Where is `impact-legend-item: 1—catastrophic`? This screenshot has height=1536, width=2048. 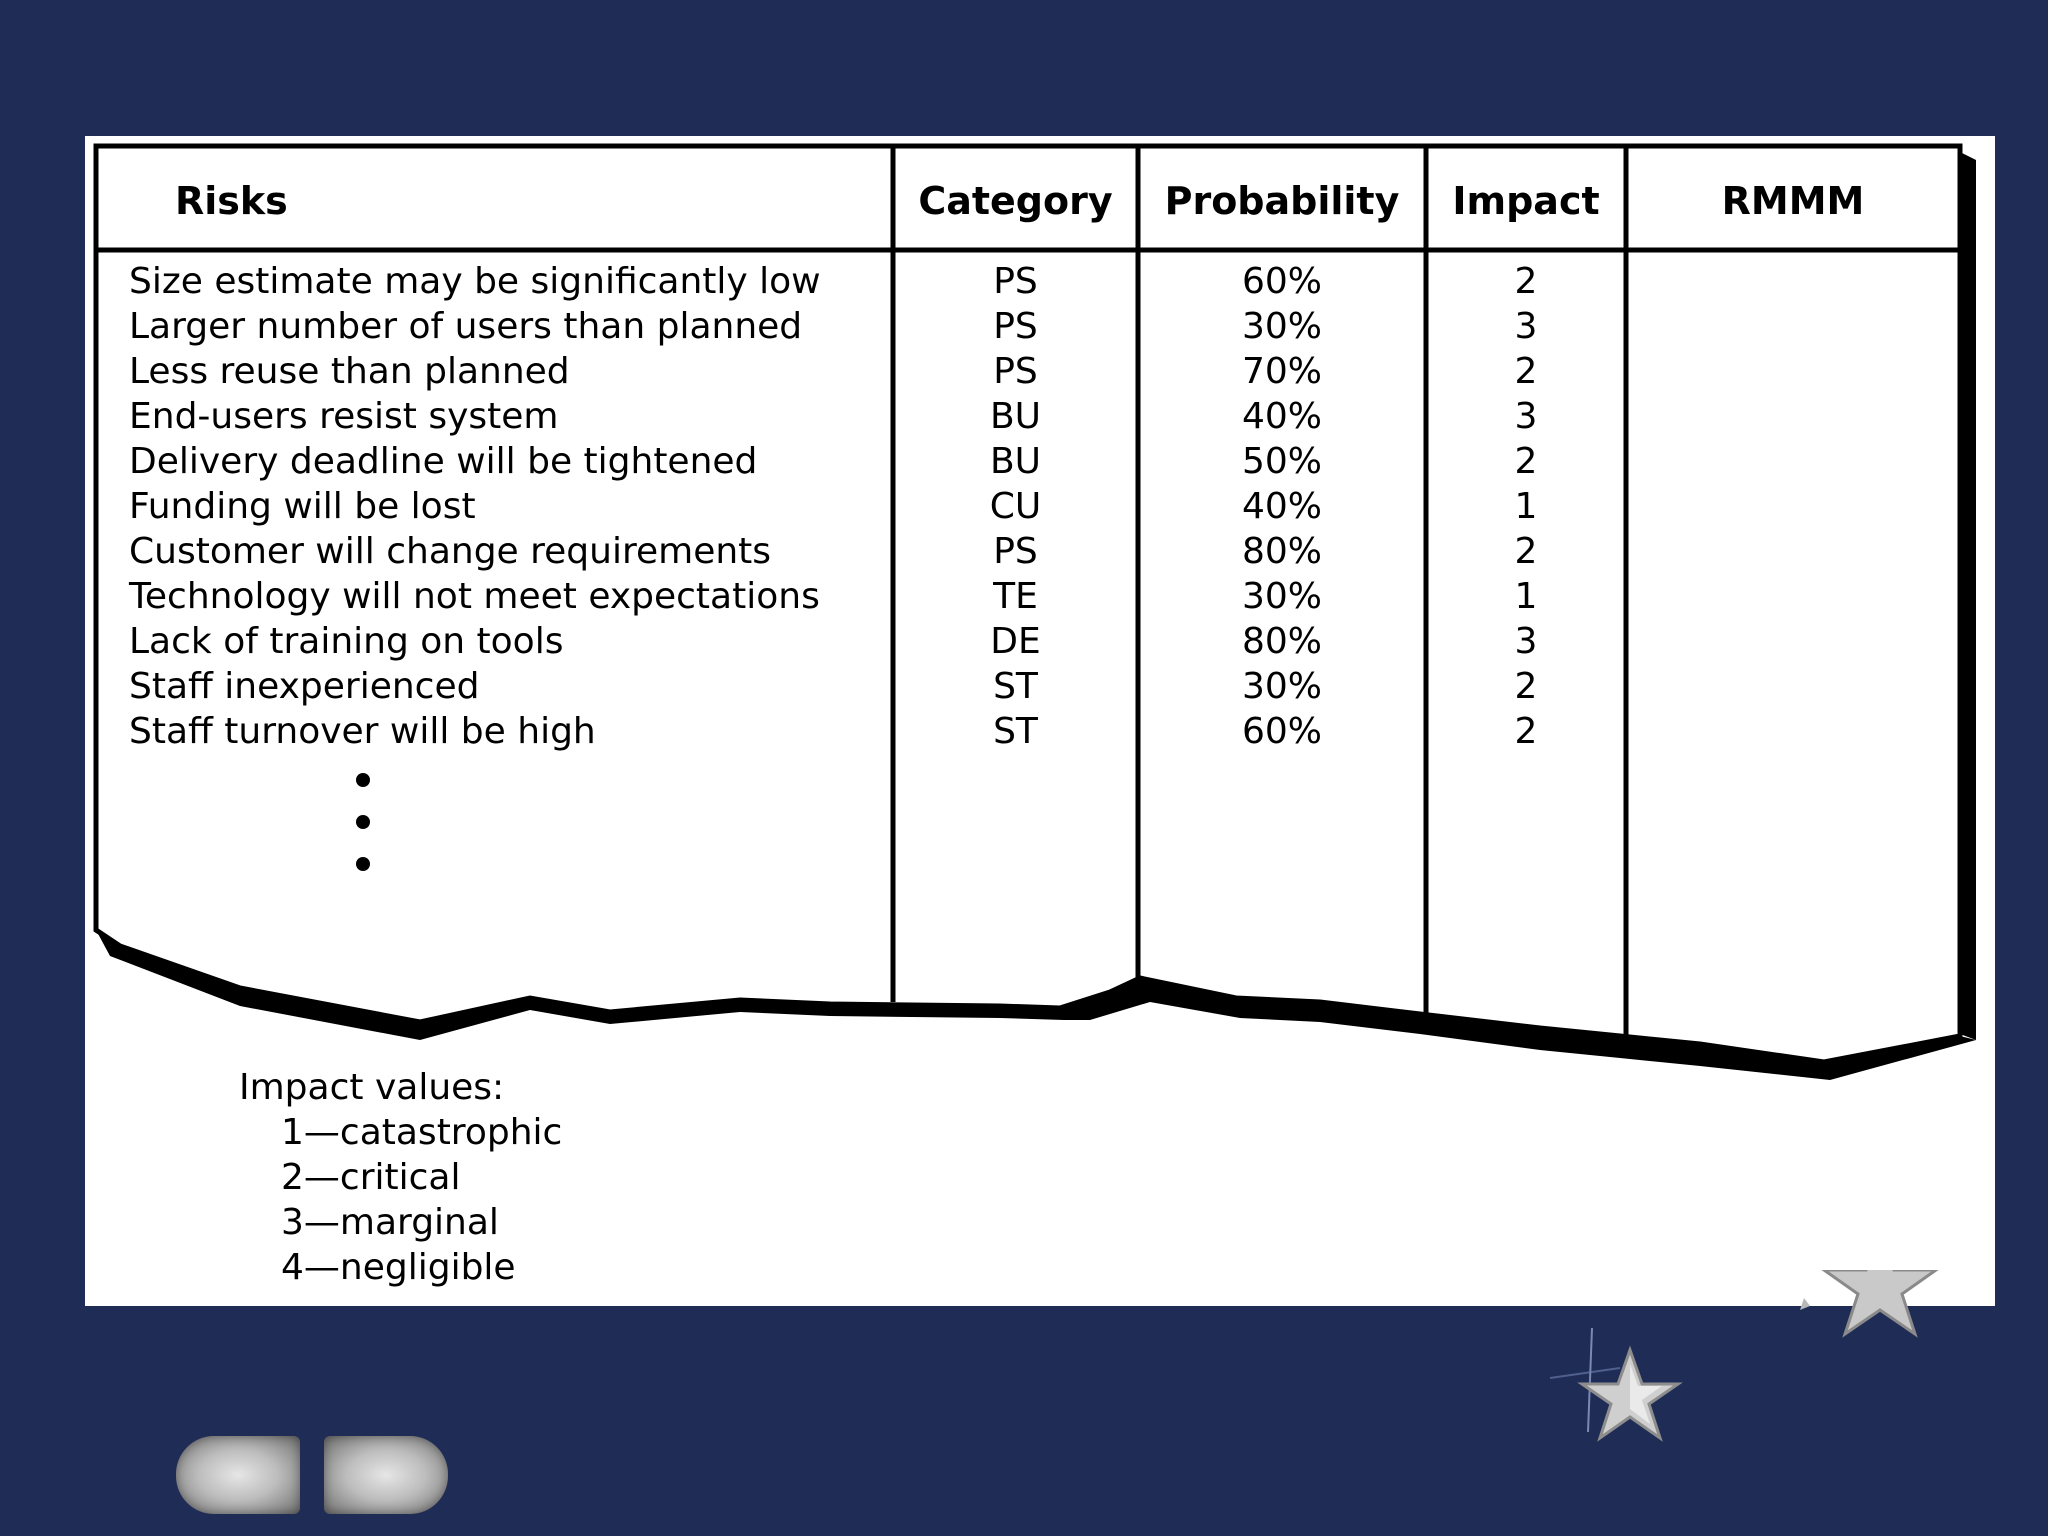
impact-legend-item: 1—catastrophic is located at coordinates (422, 1132).